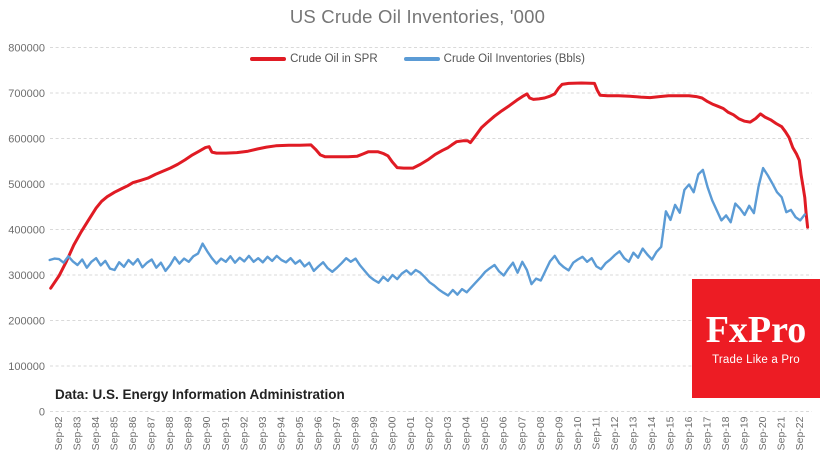 This screenshot has height=470, width=835. Describe the element at coordinates (59, 433) in the screenshot. I see `x-tick-label: Sep-82` at that location.